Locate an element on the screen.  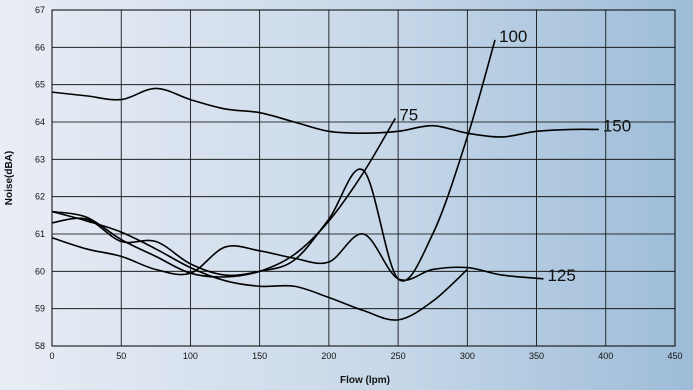
y-tick-label-58: 58 is located at coordinates (40, 346).